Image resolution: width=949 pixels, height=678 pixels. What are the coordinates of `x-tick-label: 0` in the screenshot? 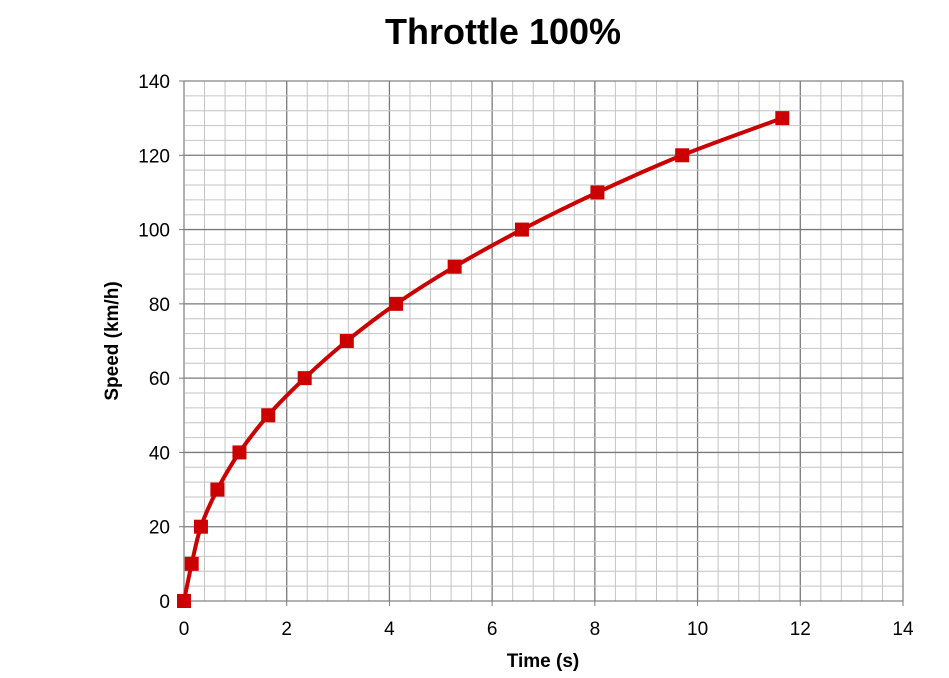 It's located at (184, 629).